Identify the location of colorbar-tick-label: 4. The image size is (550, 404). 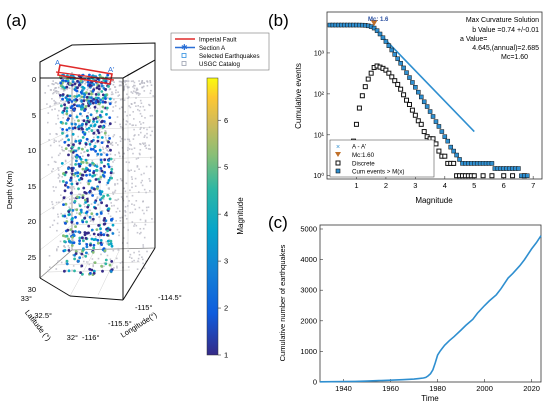
(226, 214).